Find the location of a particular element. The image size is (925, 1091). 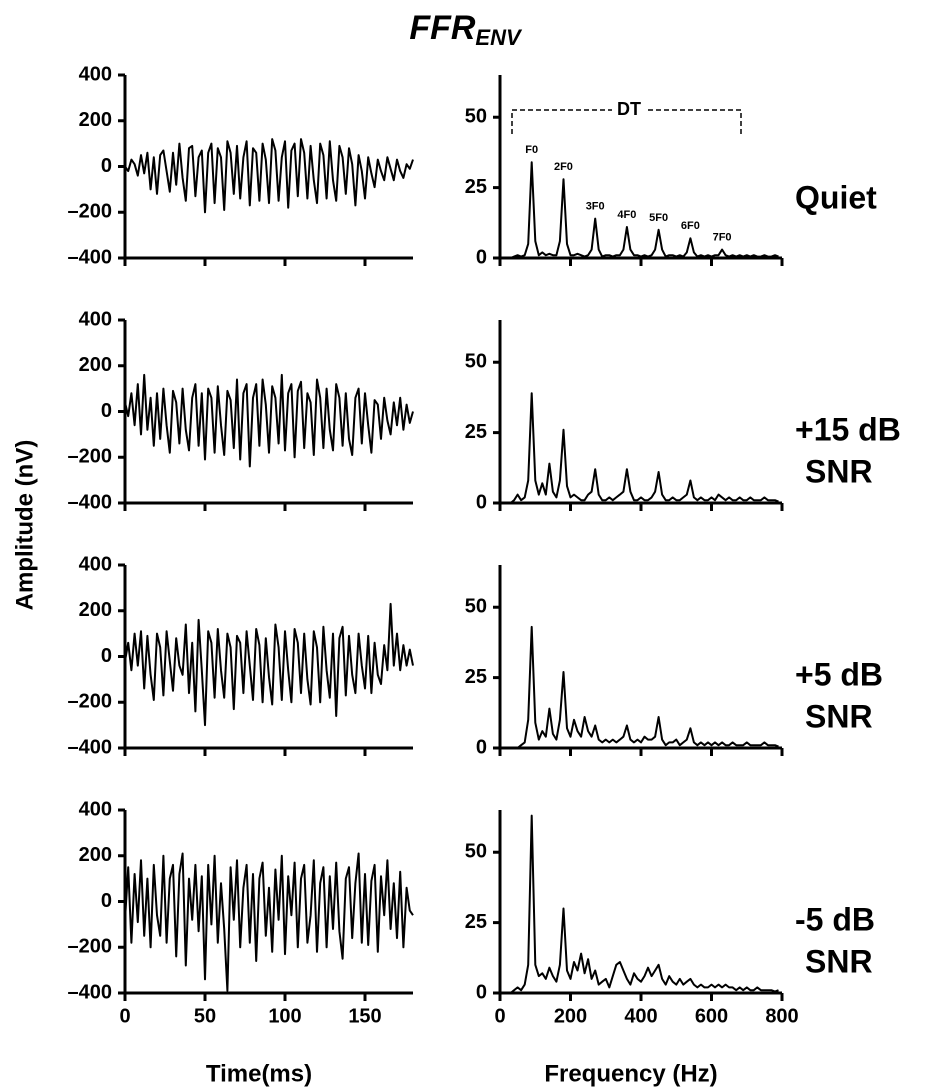

figure-title: FFRENV is located at coordinates (466, 29).